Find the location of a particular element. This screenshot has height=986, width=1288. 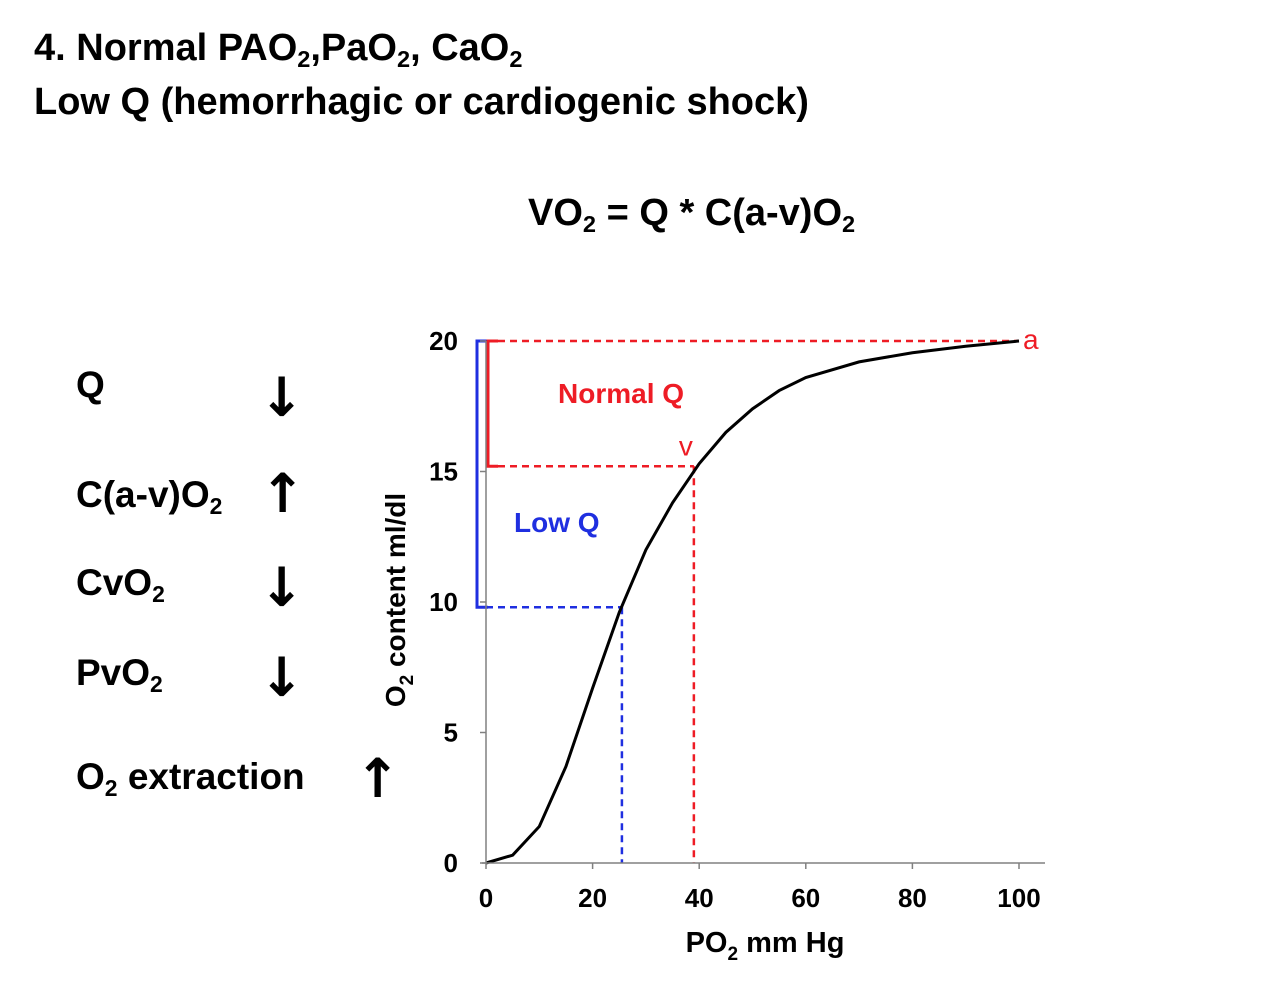

slide-title-line-2: Low Q (hemorrhagic or cardiogenic shock) is located at coordinates (421, 102).